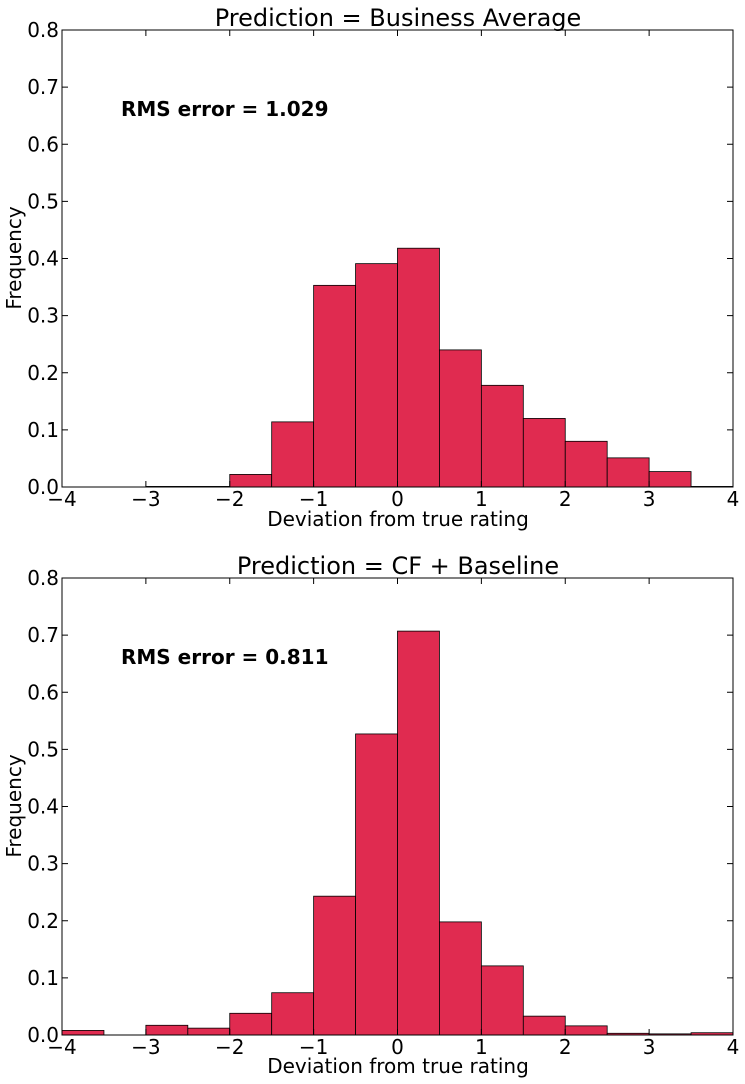  What do you see at coordinates (398, 18) in the screenshot?
I see `chart-title: Prediction = Business Average` at bounding box center [398, 18].